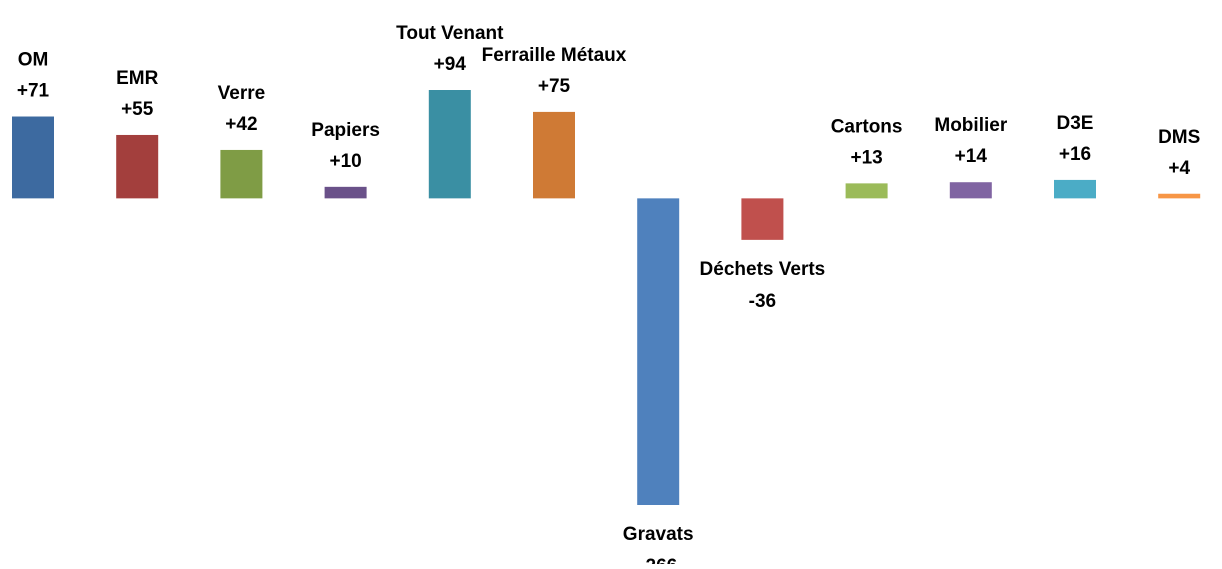 Image resolution: width=1222 pixels, height=569 pixels. I want to click on value-label: +16, so click(1075, 154).